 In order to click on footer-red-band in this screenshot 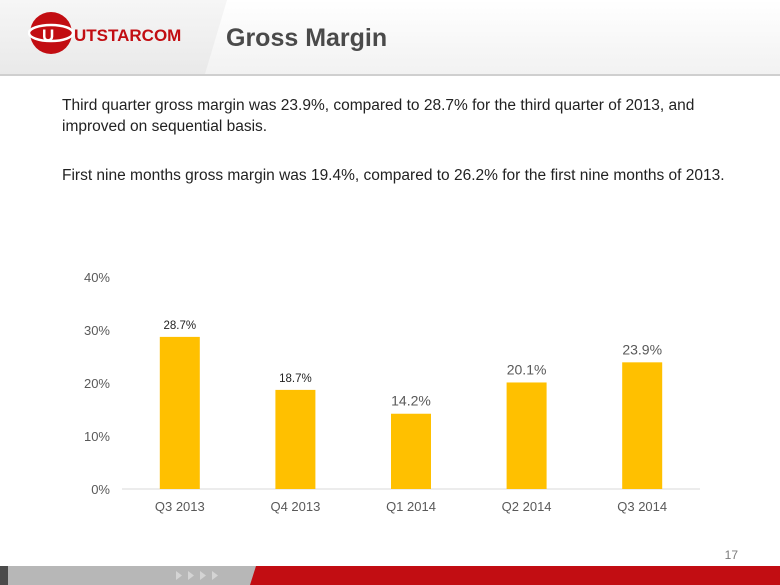, I will do `click(515, 575)`.